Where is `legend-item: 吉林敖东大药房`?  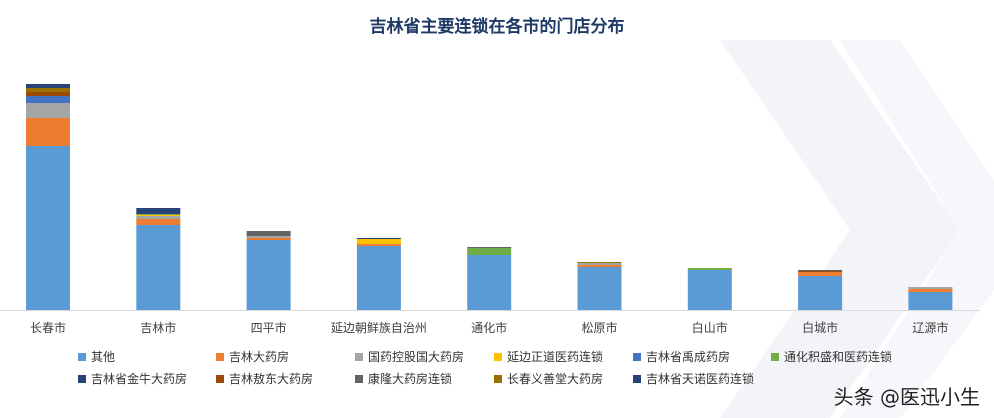
legend-item: 吉林敖东大药房 is located at coordinates (264, 378).